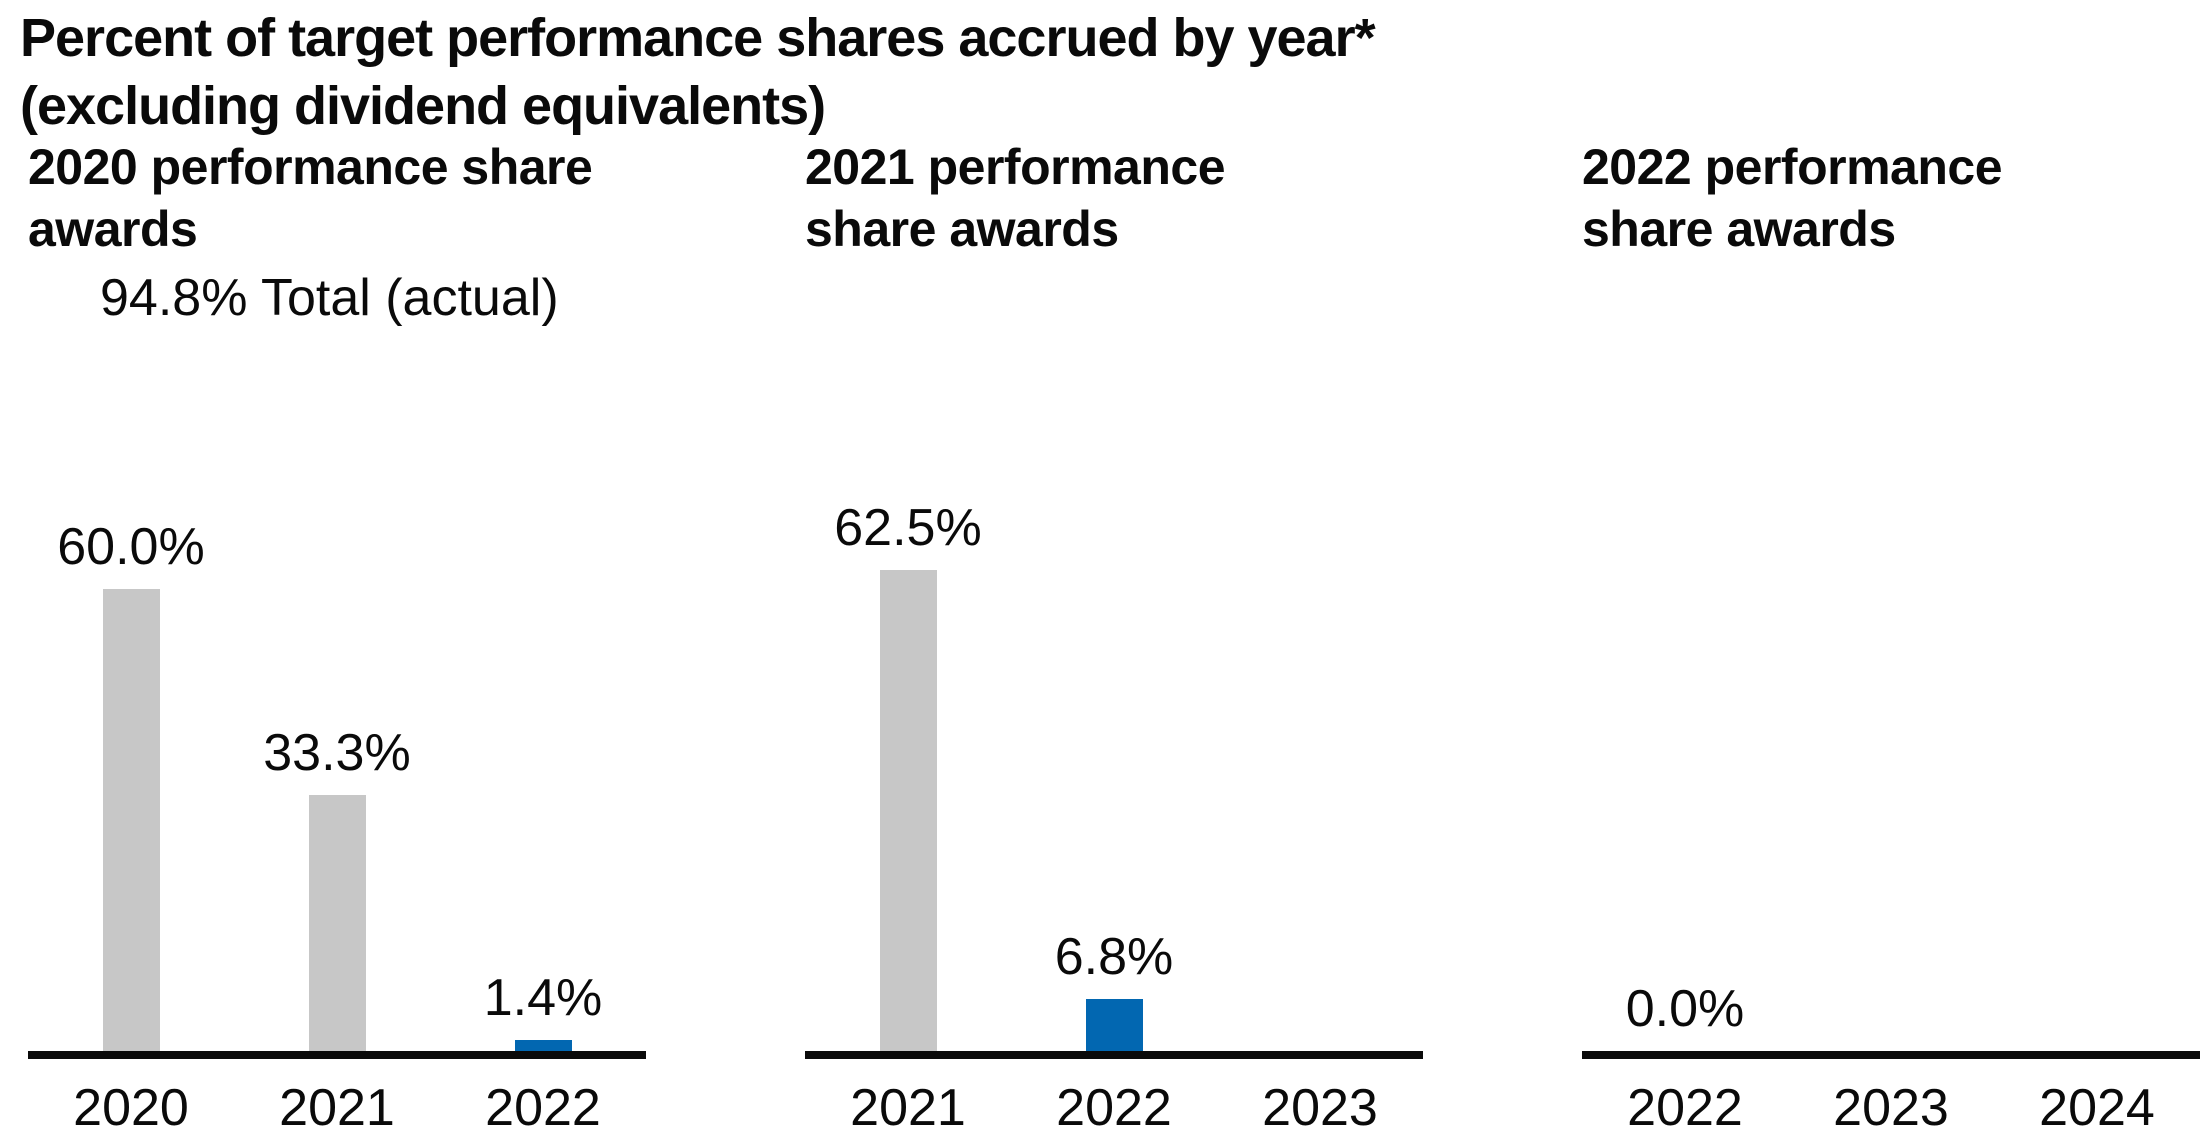 This screenshot has height=1136, width=2200. Describe the element at coordinates (1792, 167) in the screenshot. I see `panel-title-line1: 2022 performance` at that location.